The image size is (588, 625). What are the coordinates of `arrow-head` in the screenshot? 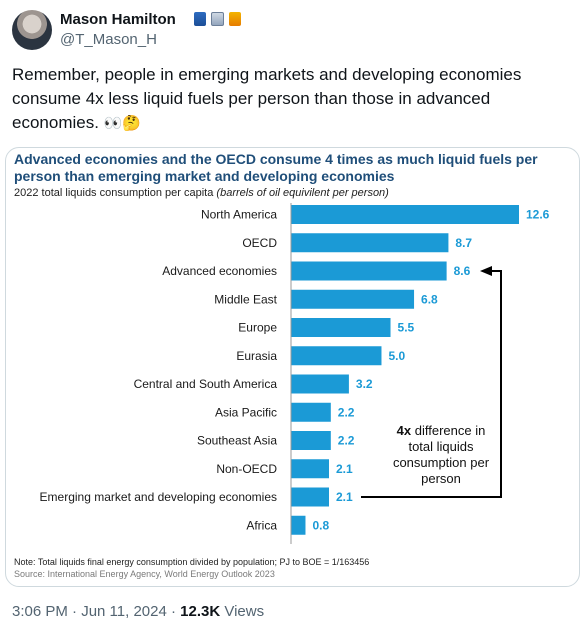 It's located at (486, 271).